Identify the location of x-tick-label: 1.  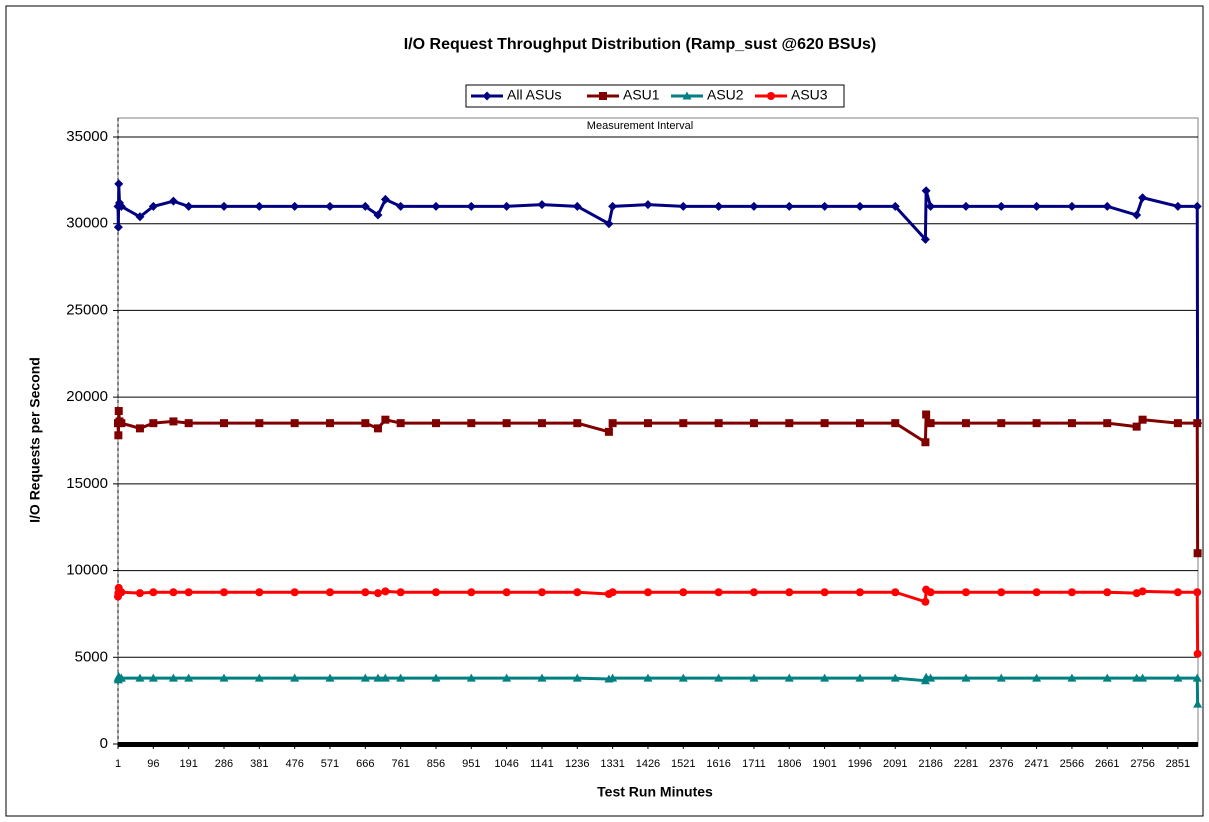
(118, 764).